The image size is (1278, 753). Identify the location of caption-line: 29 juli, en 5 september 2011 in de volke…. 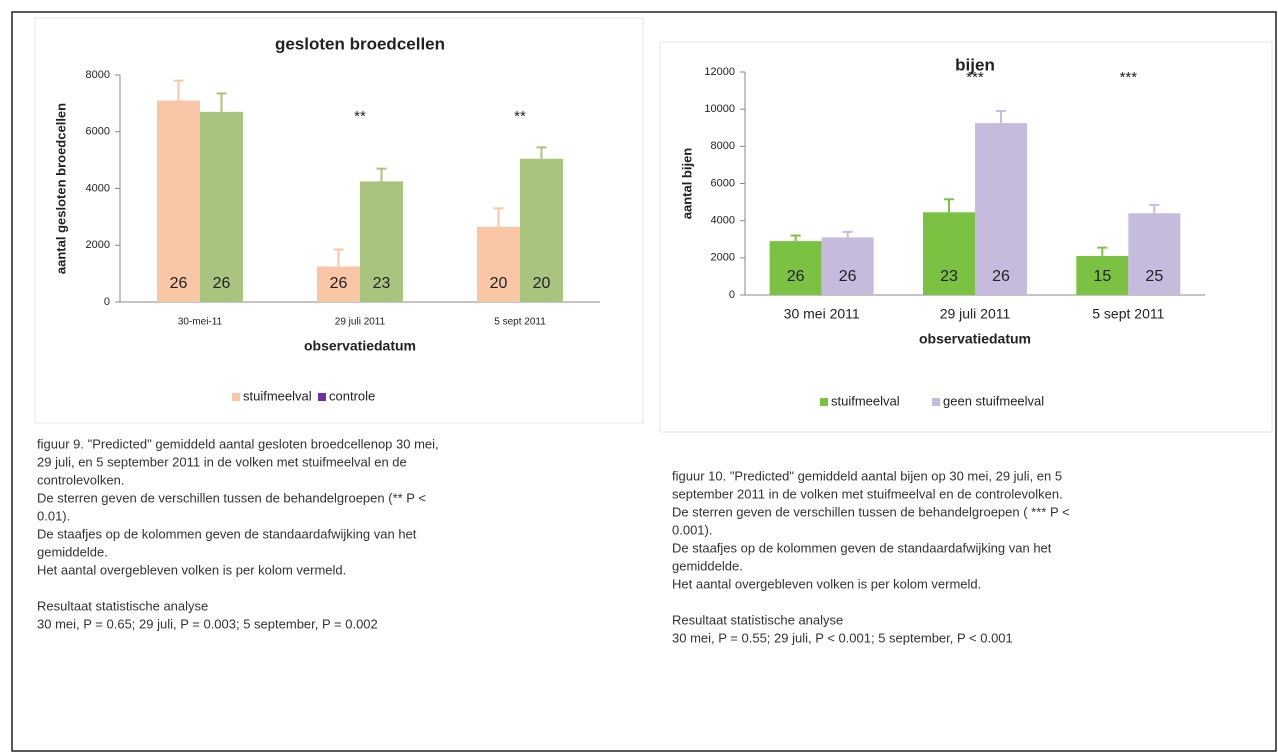
(222, 461).